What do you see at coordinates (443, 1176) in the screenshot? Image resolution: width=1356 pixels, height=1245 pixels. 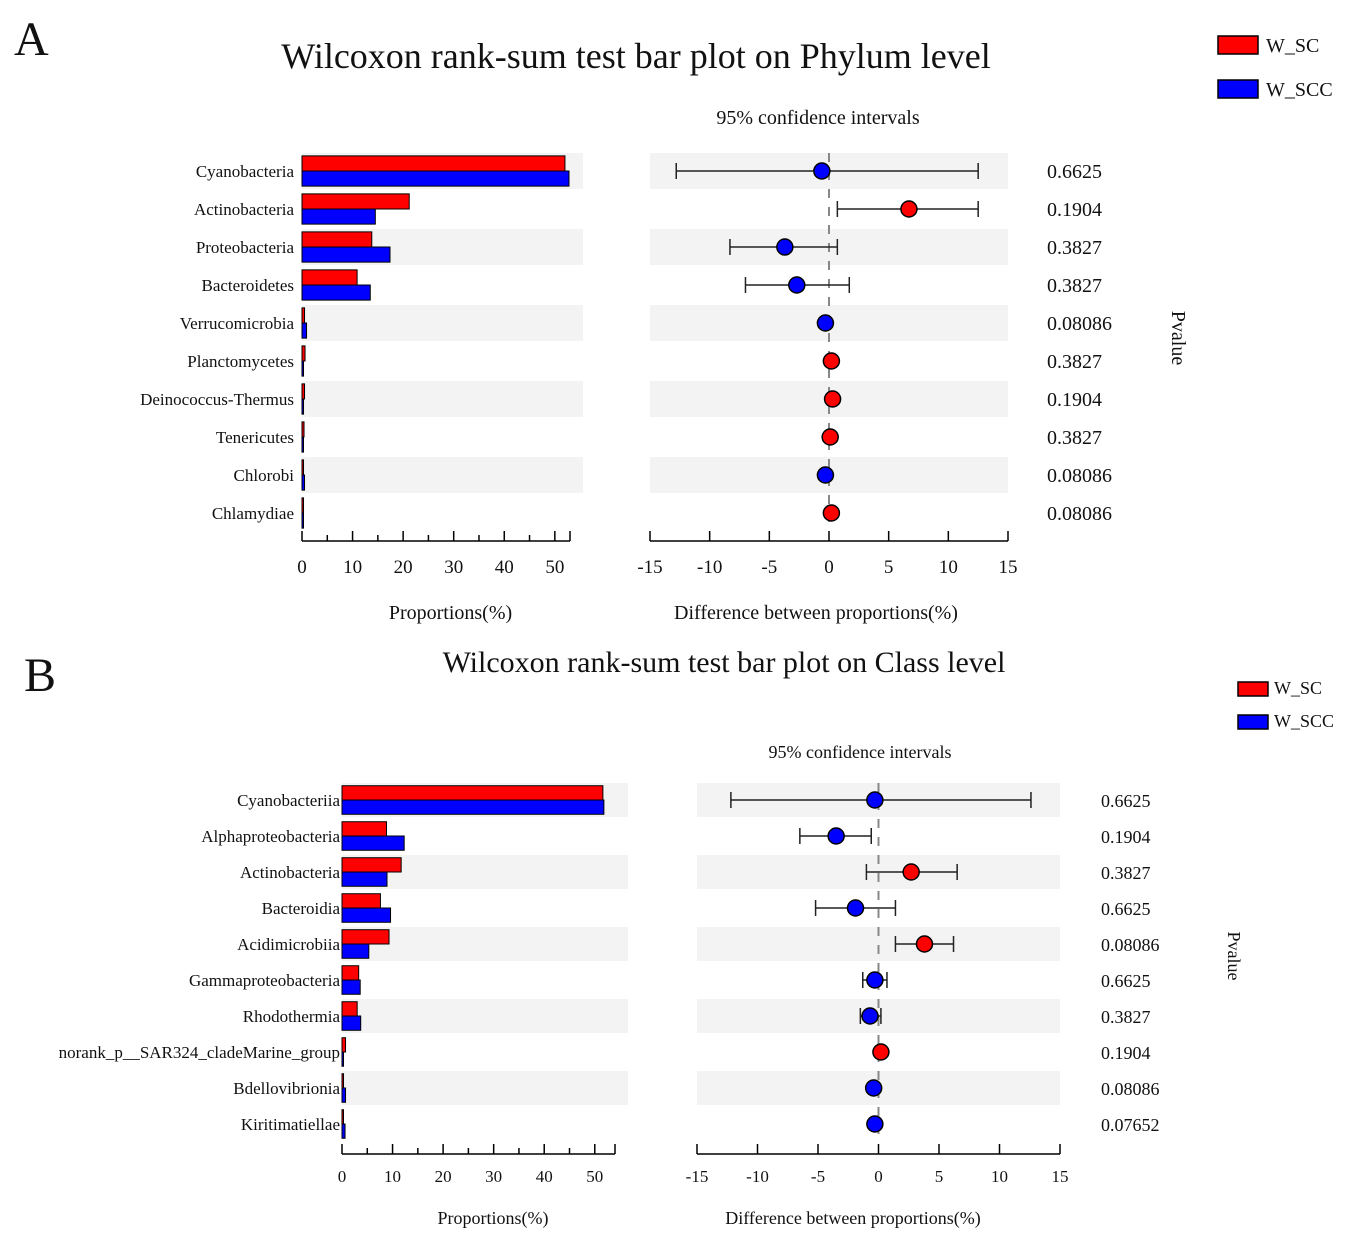 I see `panel-b-bar-tick-label: 20` at bounding box center [443, 1176].